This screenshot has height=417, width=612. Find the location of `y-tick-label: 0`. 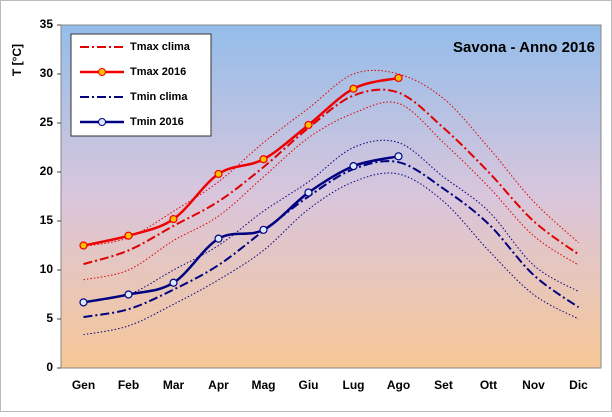

y-tick-label: 0 is located at coordinates (49, 367).